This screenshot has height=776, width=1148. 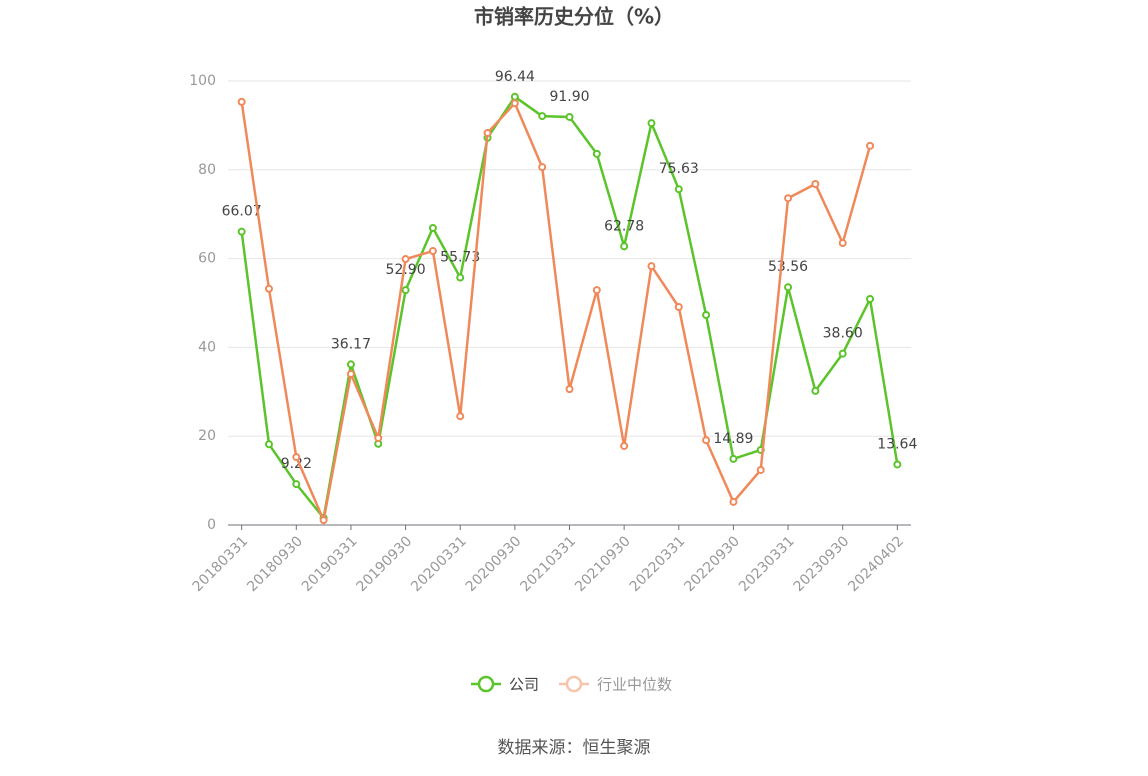 I want to click on y-tick-label: 100, so click(x=202, y=81).